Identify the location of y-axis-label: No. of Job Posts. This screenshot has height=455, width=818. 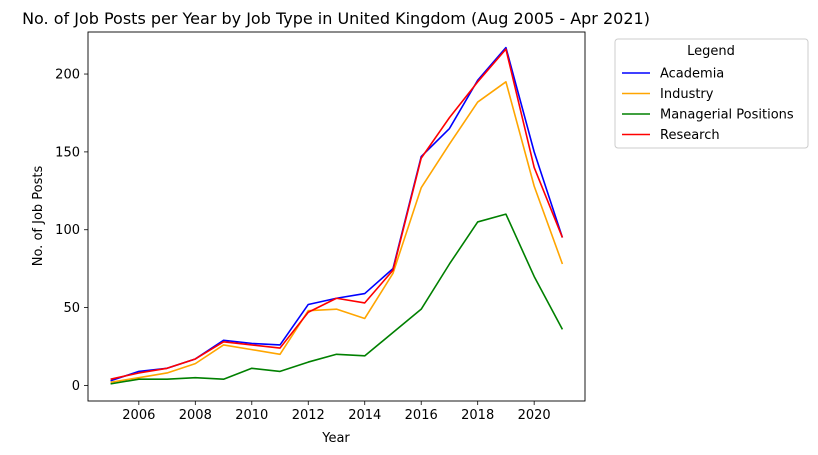
(38, 216).